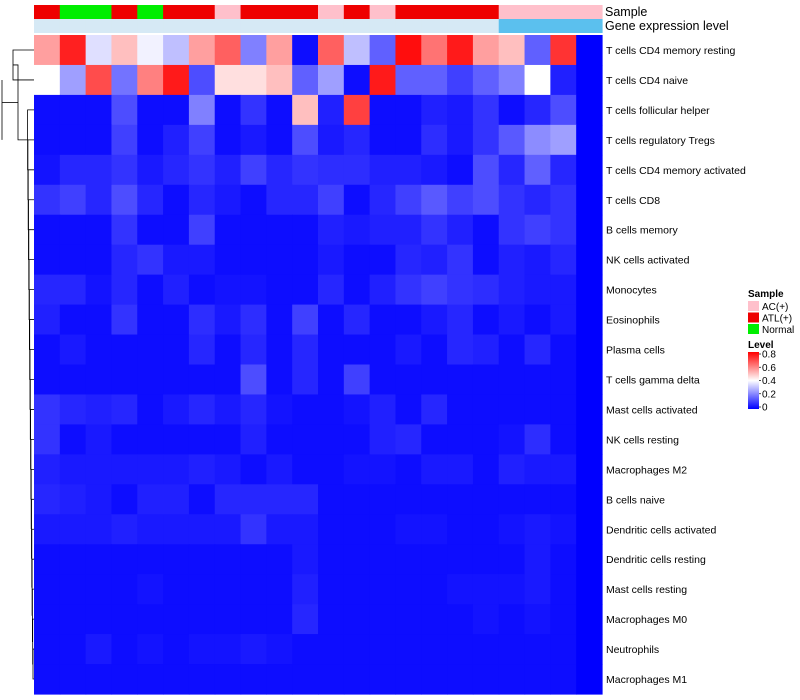 The height and width of the screenshot is (700, 800). What do you see at coordinates (656, 560) in the screenshot?
I see `row-label: Dendritic cells resting` at bounding box center [656, 560].